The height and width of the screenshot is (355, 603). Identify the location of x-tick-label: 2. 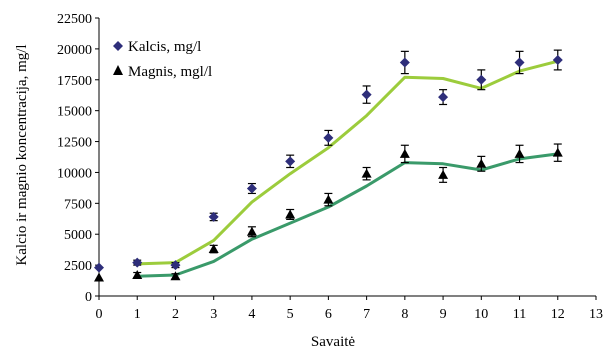
(175, 314).